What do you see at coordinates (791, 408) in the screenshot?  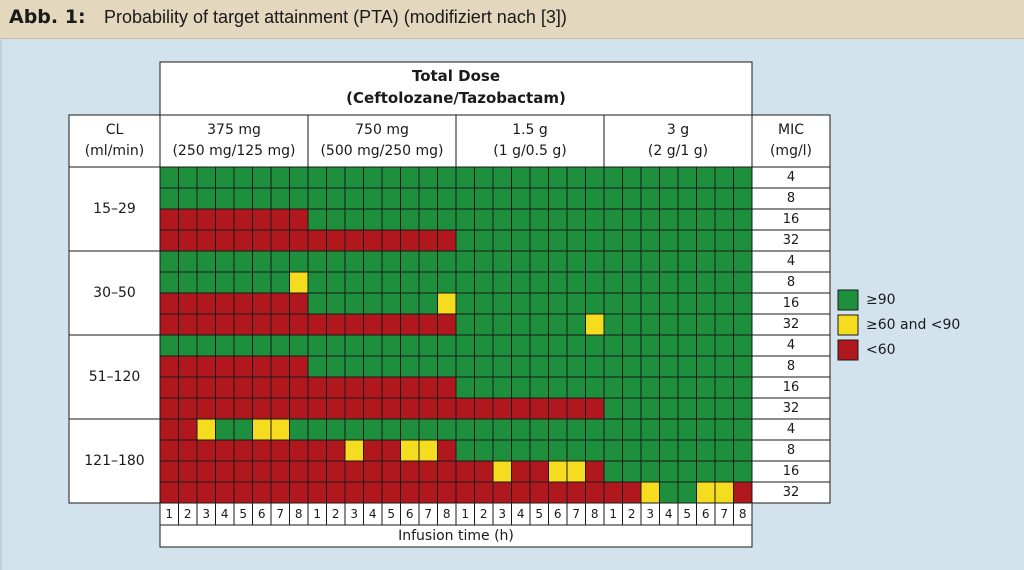 I see `mic-value-label: 32` at bounding box center [791, 408].